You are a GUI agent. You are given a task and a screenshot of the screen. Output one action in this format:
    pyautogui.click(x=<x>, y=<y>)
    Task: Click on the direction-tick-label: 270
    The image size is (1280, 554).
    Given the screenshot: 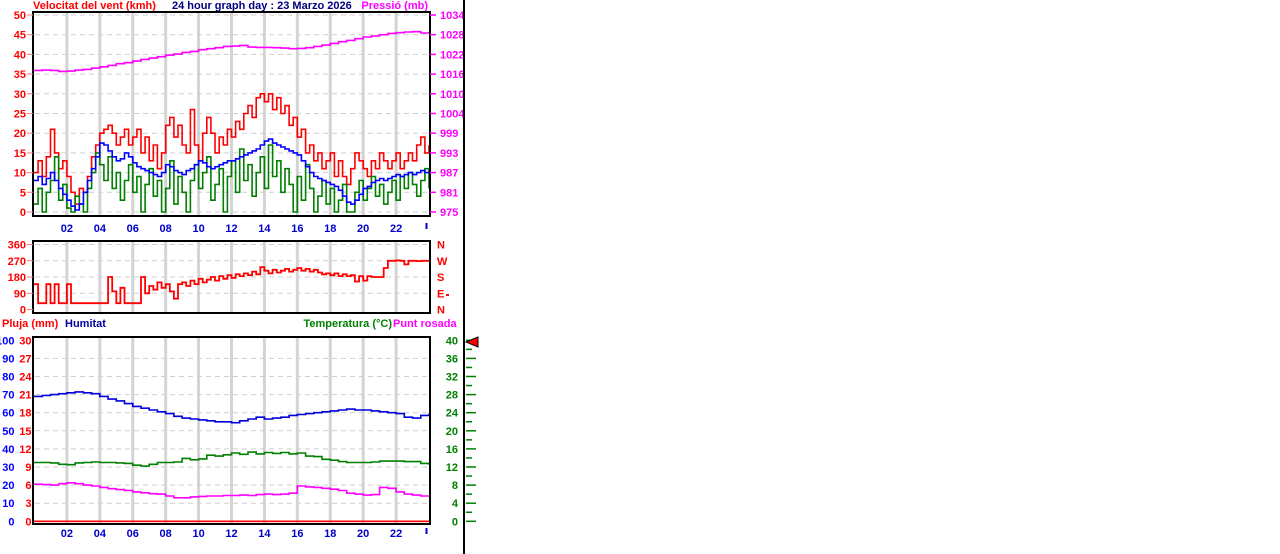 What is the action you would take?
    pyautogui.click(x=17, y=262)
    